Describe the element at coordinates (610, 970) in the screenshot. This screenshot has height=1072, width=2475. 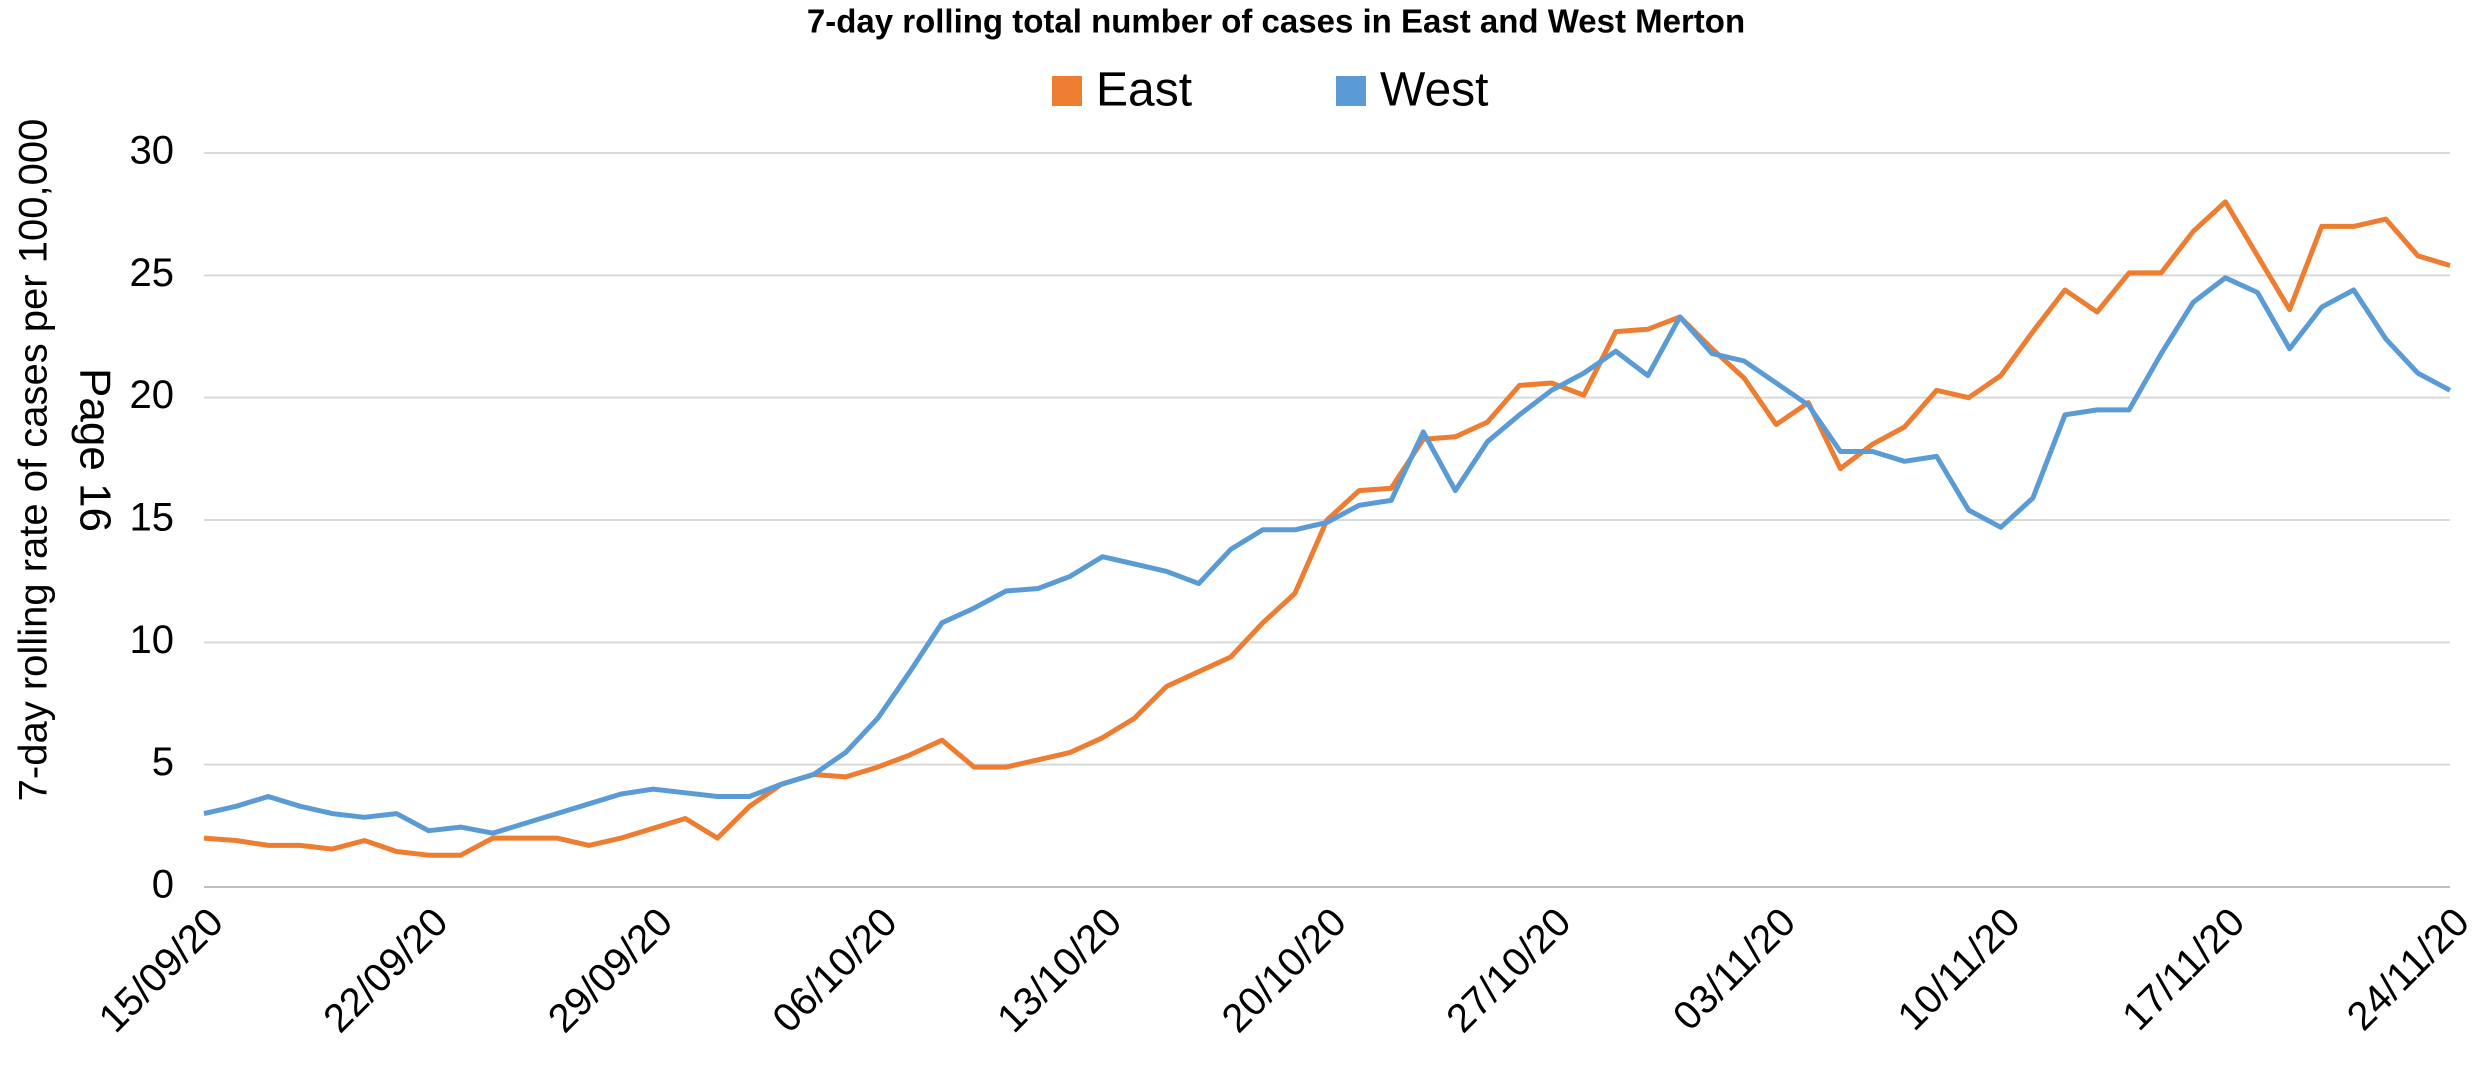
I see `x-tick-label: 29/09/20` at that location.